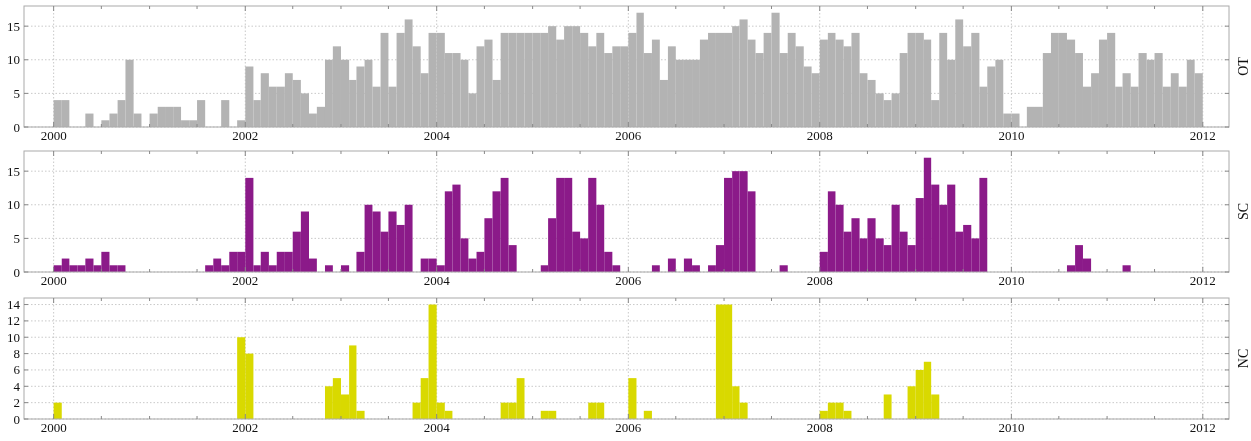  I want to click on y-axis-title: SC, so click(1243, 211).